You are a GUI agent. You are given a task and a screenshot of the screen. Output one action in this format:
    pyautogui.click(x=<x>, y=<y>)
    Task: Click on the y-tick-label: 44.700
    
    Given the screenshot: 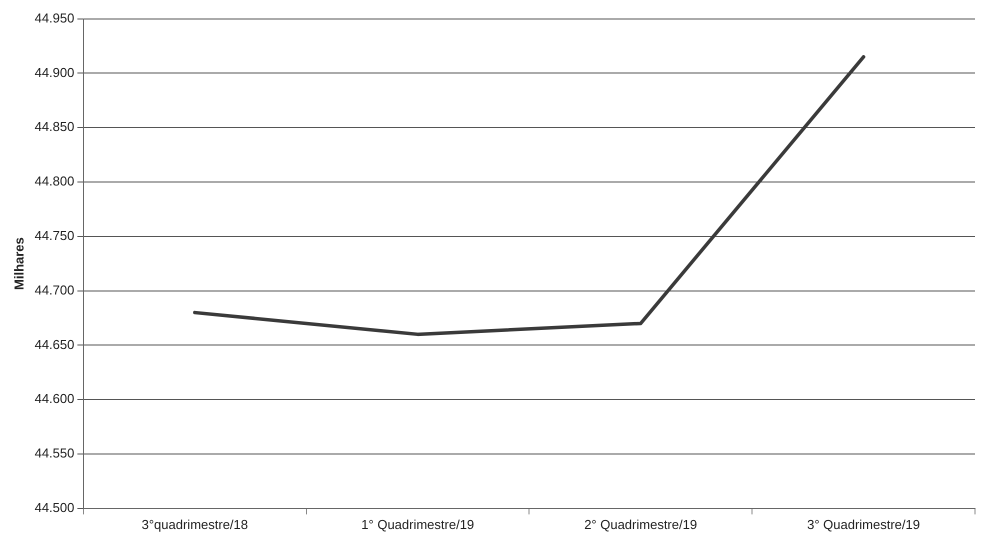 What is the action you would take?
    pyautogui.click(x=54, y=290)
    